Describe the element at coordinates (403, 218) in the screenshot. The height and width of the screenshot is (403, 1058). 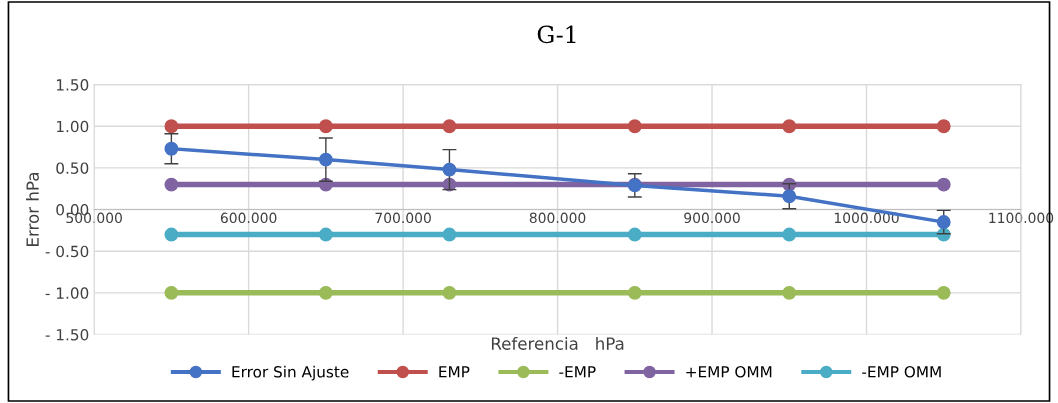
I see `x-tick-label: 700.000` at that location.